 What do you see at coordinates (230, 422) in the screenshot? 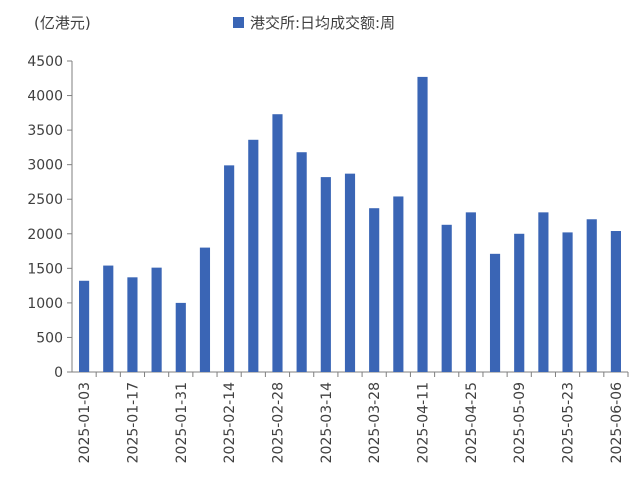
I see `x-tick-label: 2025-02-14` at bounding box center [230, 422].